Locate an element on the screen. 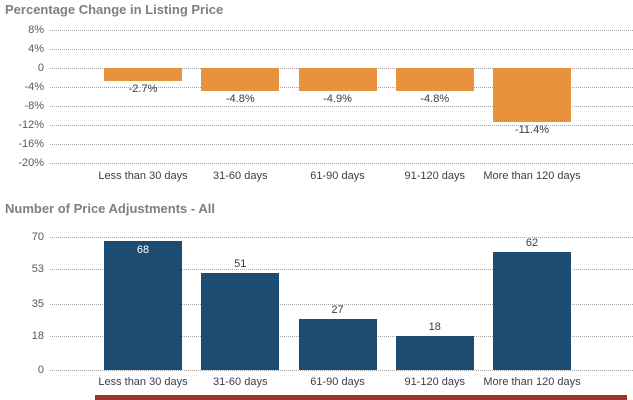 The height and width of the screenshot is (400, 633). bar-value-label: 62 is located at coordinates (532, 243).